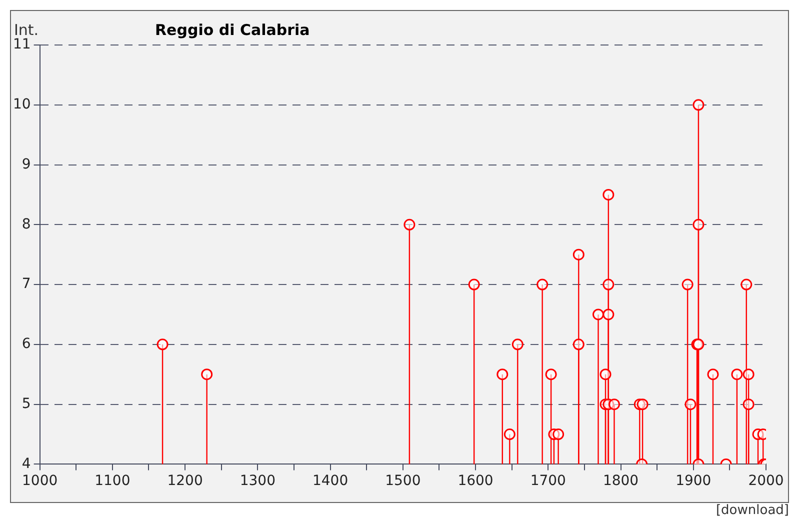  Describe the element at coordinates (258, 481) in the screenshot. I see `x-tick-label: 1300` at that location.